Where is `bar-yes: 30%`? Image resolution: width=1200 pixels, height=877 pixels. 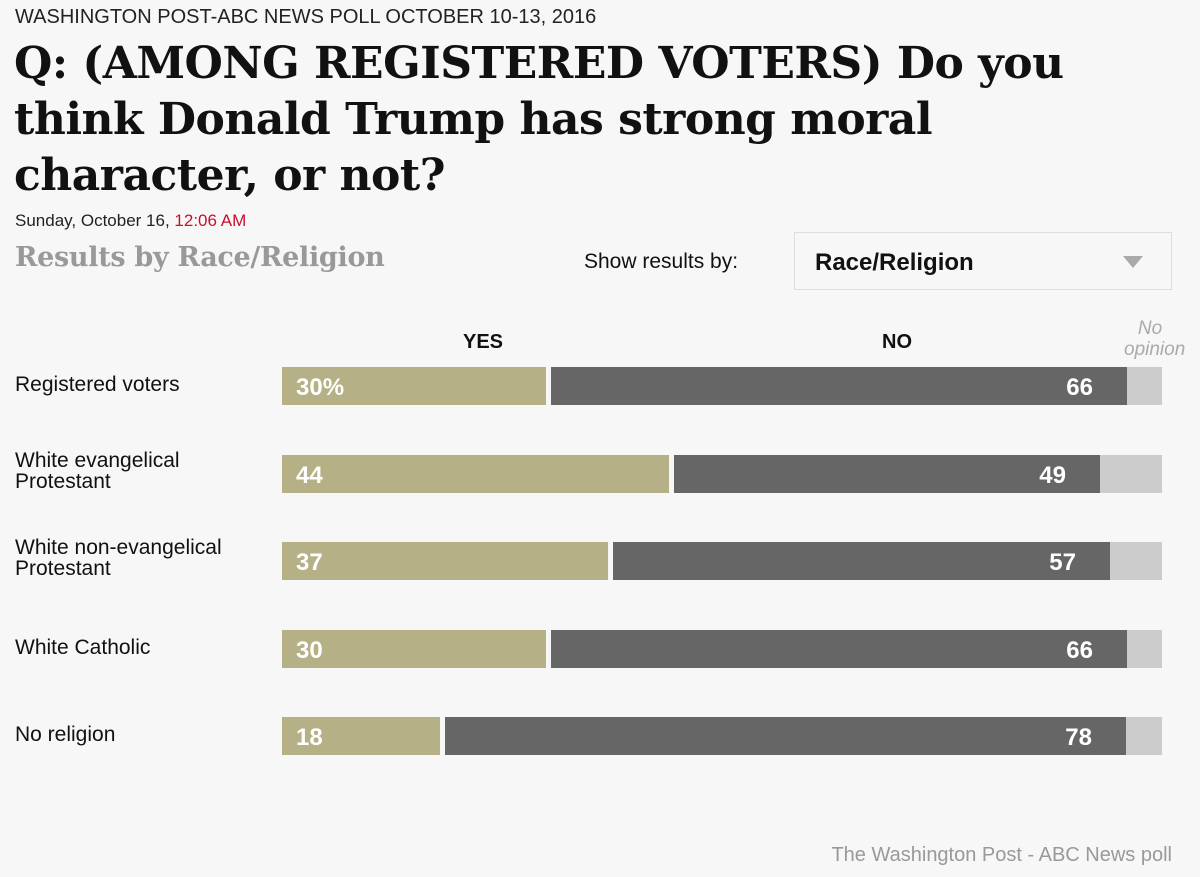 bar-yes: 30% is located at coordinates (414, 386).